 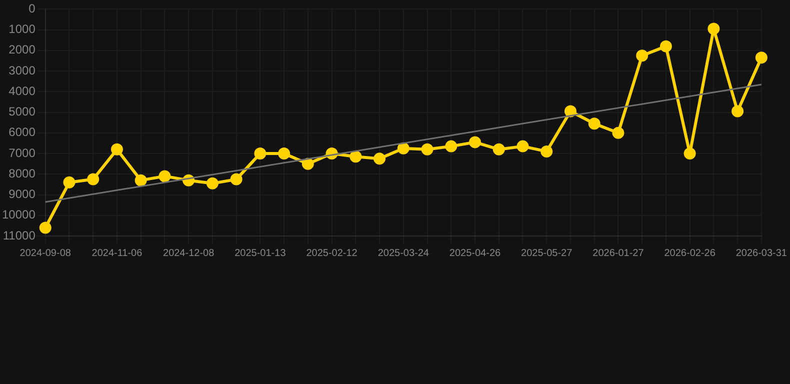 What do you see at coordinates (22, 91) in the screenshot?
I see `y-tick-label: 4000` at bounding box center [22, 91].